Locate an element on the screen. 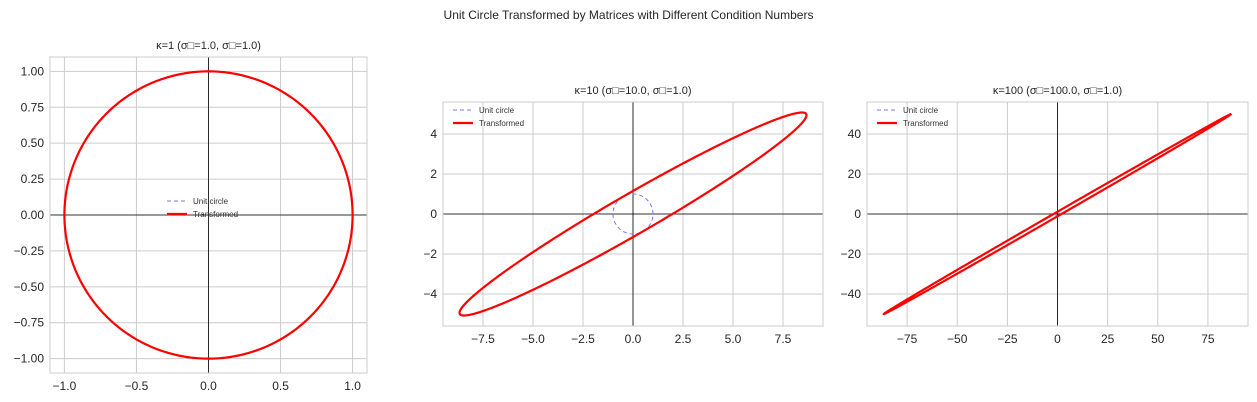 Image resolution: width=1257 pixels, height=402 pixels. y-tick-label: −20 is located at coordinates (851, 254).